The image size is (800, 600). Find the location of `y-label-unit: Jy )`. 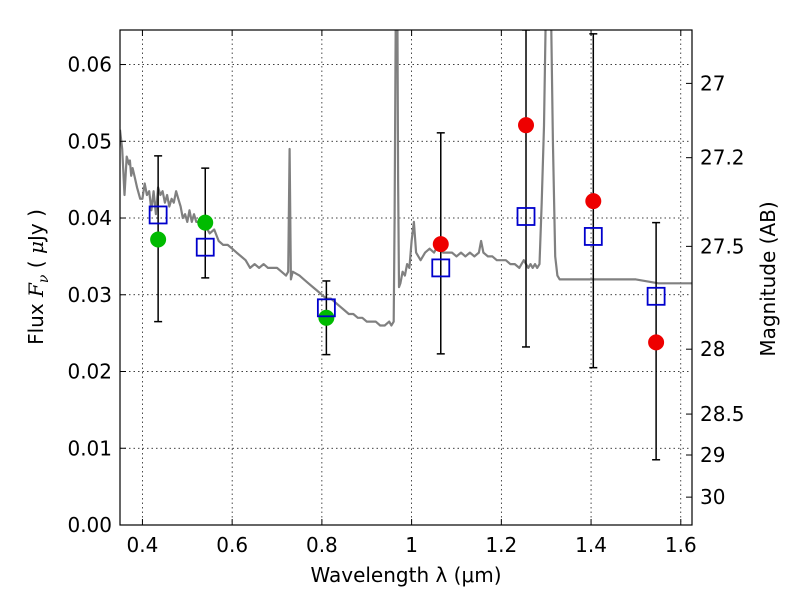

y-label-unit: Jy ) is located at coordinates (36, 226).